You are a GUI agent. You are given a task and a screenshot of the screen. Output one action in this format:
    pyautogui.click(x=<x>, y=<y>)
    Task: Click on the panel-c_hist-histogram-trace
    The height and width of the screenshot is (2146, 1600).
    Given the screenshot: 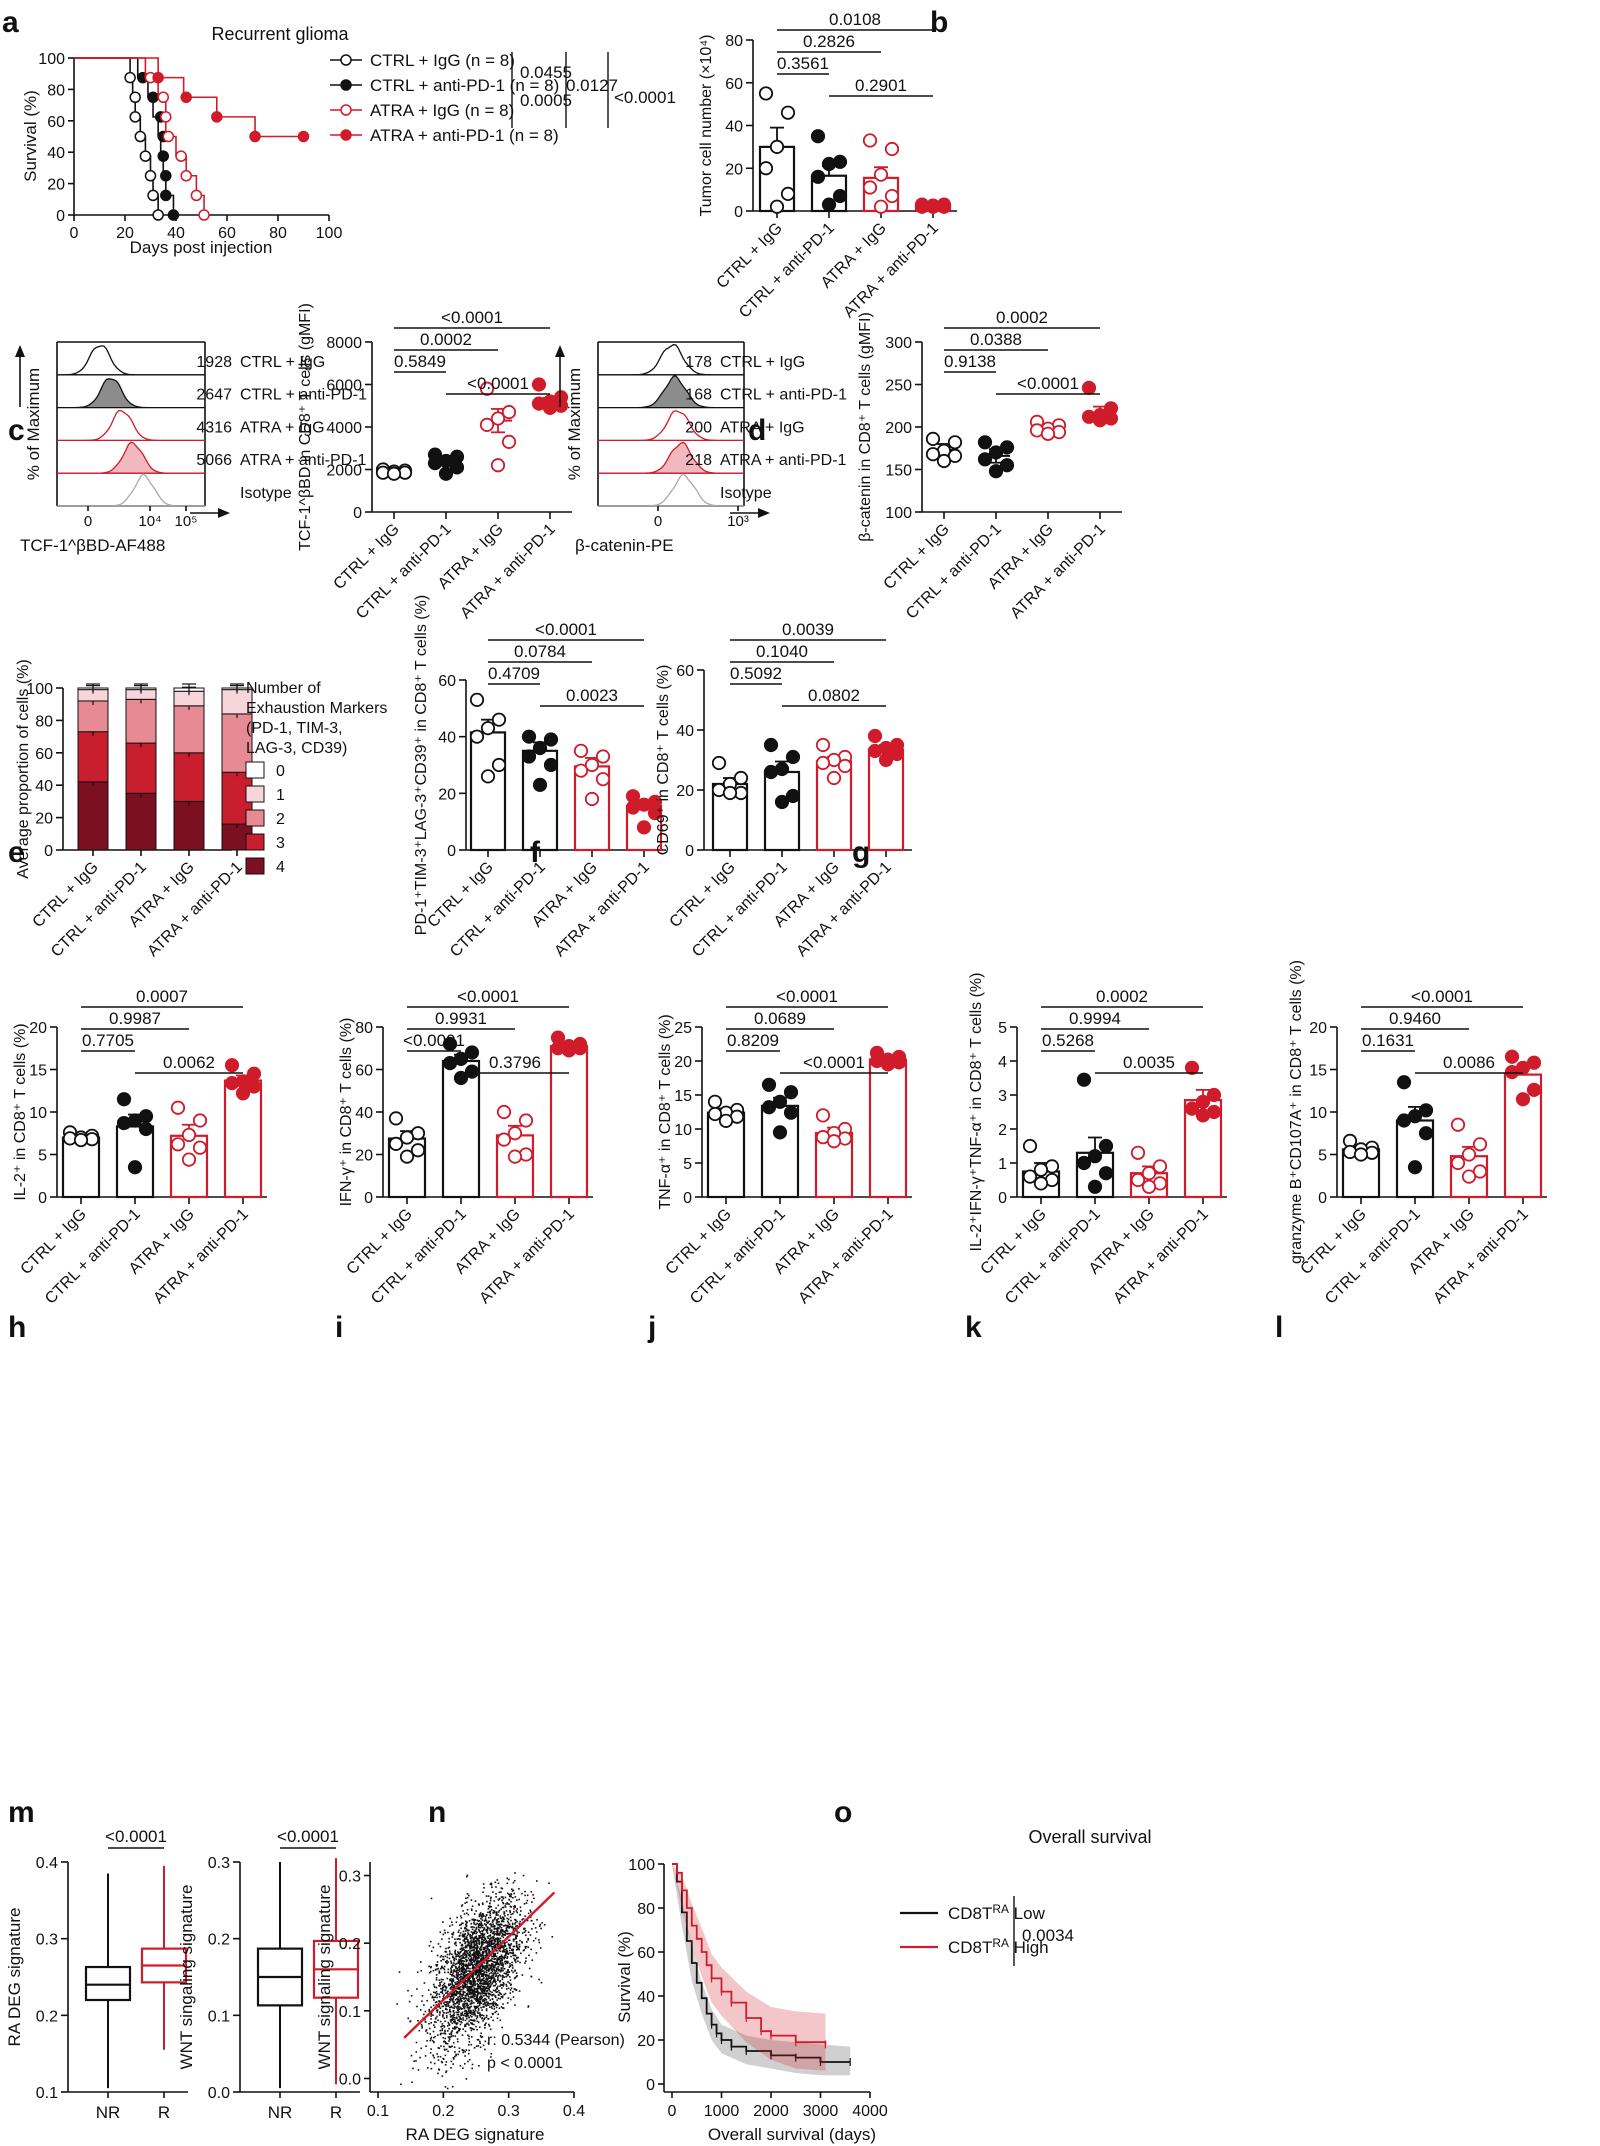 What is the action you would take?
    pyautogui.click(x=131, y=490)
    